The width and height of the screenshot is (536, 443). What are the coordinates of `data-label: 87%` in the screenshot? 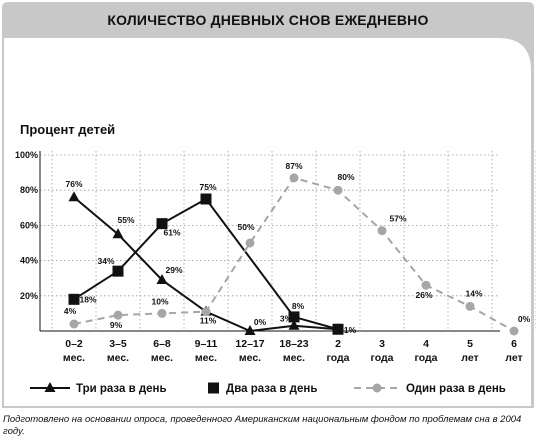 It's located at (293, 166).